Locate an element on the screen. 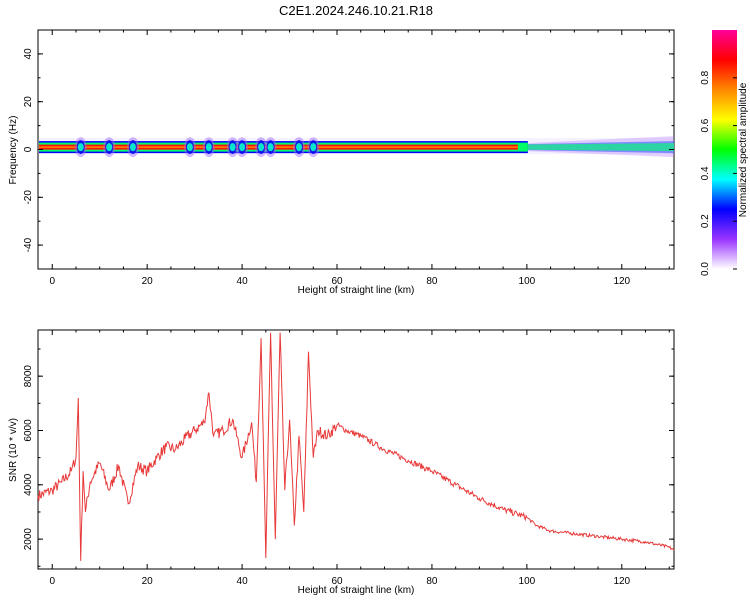 The height and width of the screenshot is (600, 750). y-tick-label: 4000 is located at coordinates (28, 484).